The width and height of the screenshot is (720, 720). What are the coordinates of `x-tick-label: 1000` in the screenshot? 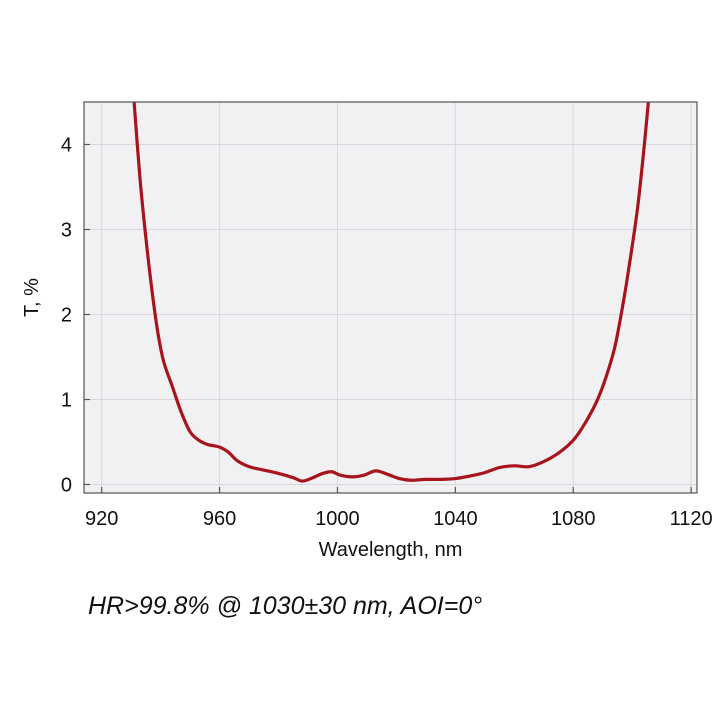 It's located at (337, 519).